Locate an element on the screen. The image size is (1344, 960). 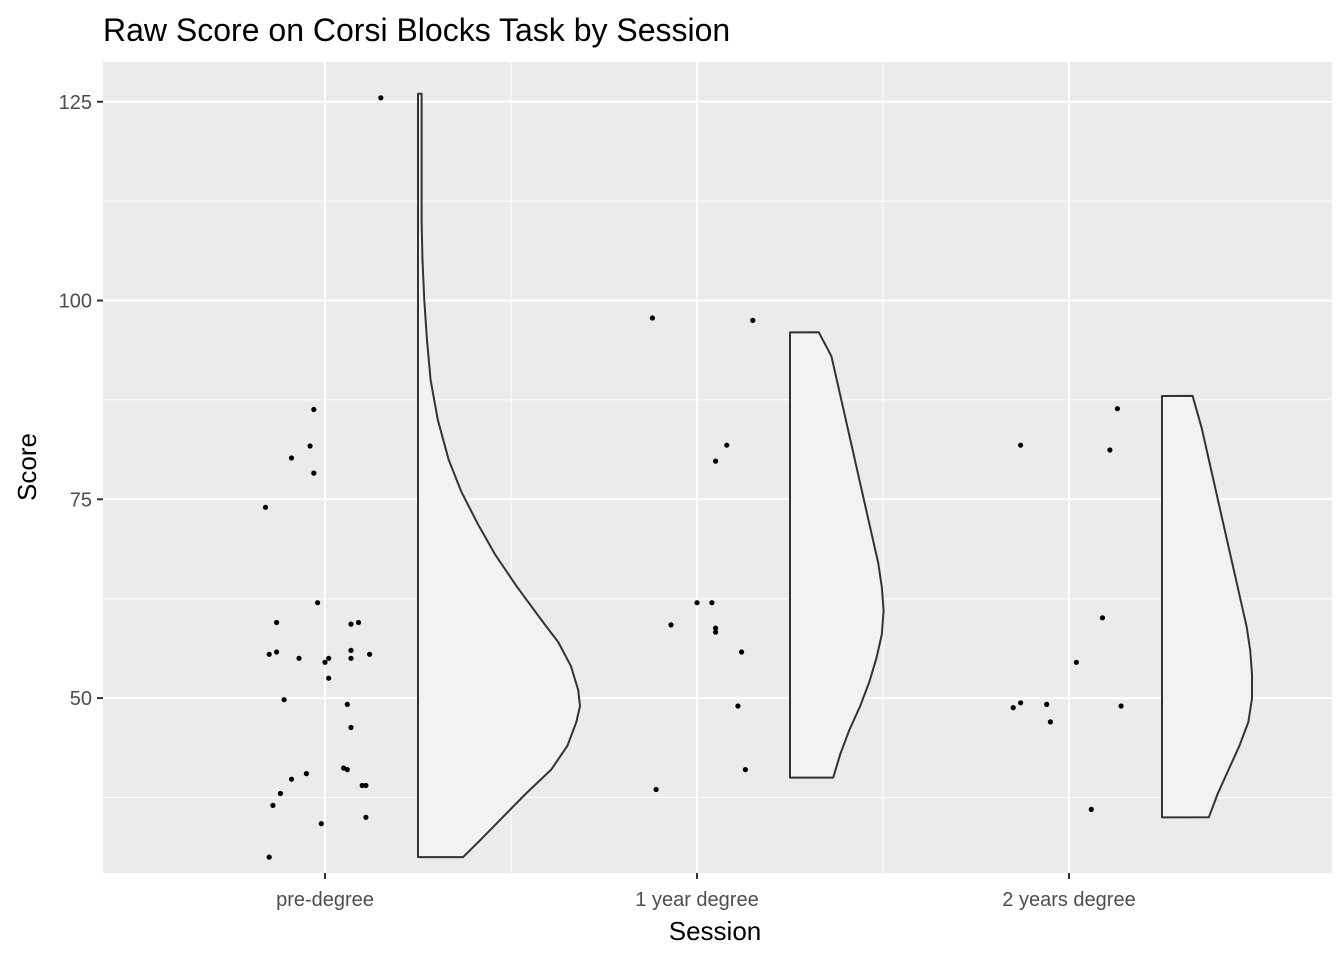
y-tick-label: 50 is located at coordinates (81, 699).